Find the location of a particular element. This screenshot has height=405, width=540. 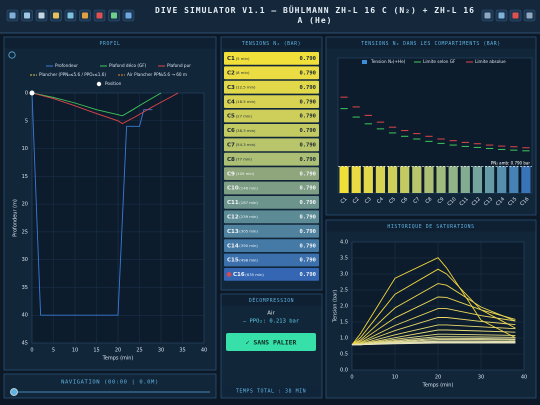

y-tick-label: 30 is located at coordinates (25, 260).